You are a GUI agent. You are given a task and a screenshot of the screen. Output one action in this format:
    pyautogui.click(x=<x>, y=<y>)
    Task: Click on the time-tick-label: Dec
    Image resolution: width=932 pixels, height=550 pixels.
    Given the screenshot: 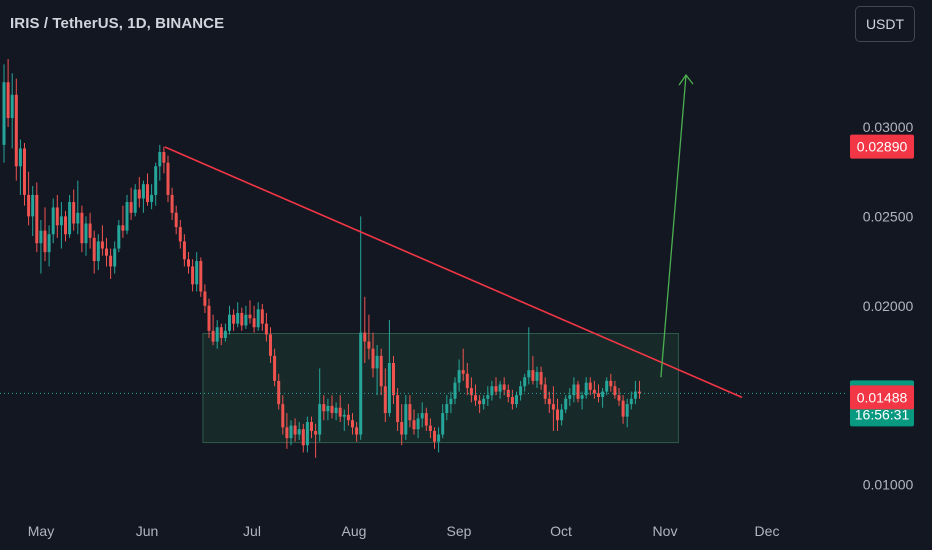 What is the action you would take?
    pyautogui.click(x=767, y=531)
    